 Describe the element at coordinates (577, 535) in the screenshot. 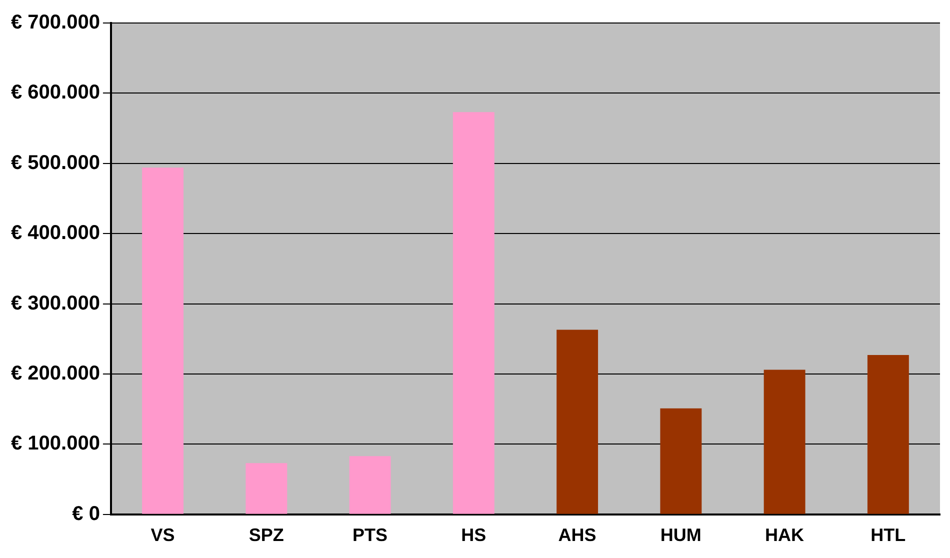

I see `x-tick-label: AHS` at that location.